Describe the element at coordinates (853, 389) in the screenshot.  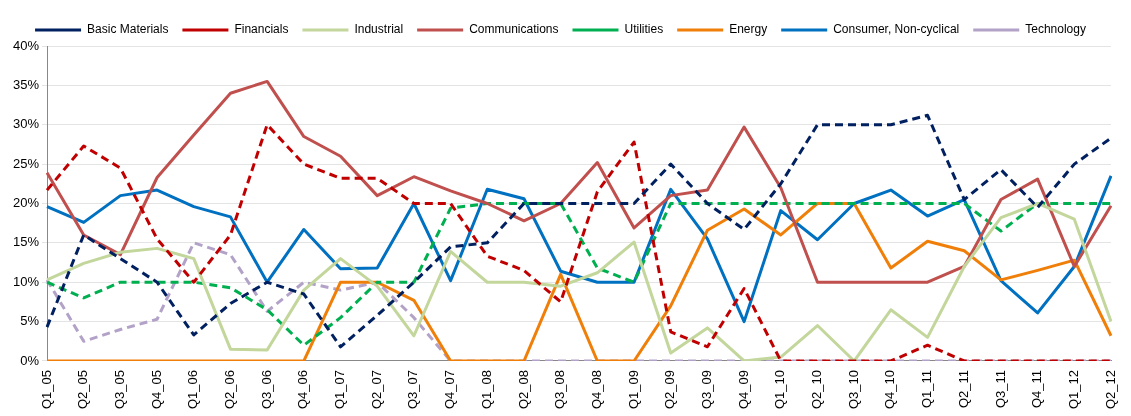
I see `x-tick-label: Q3_10` at that location.